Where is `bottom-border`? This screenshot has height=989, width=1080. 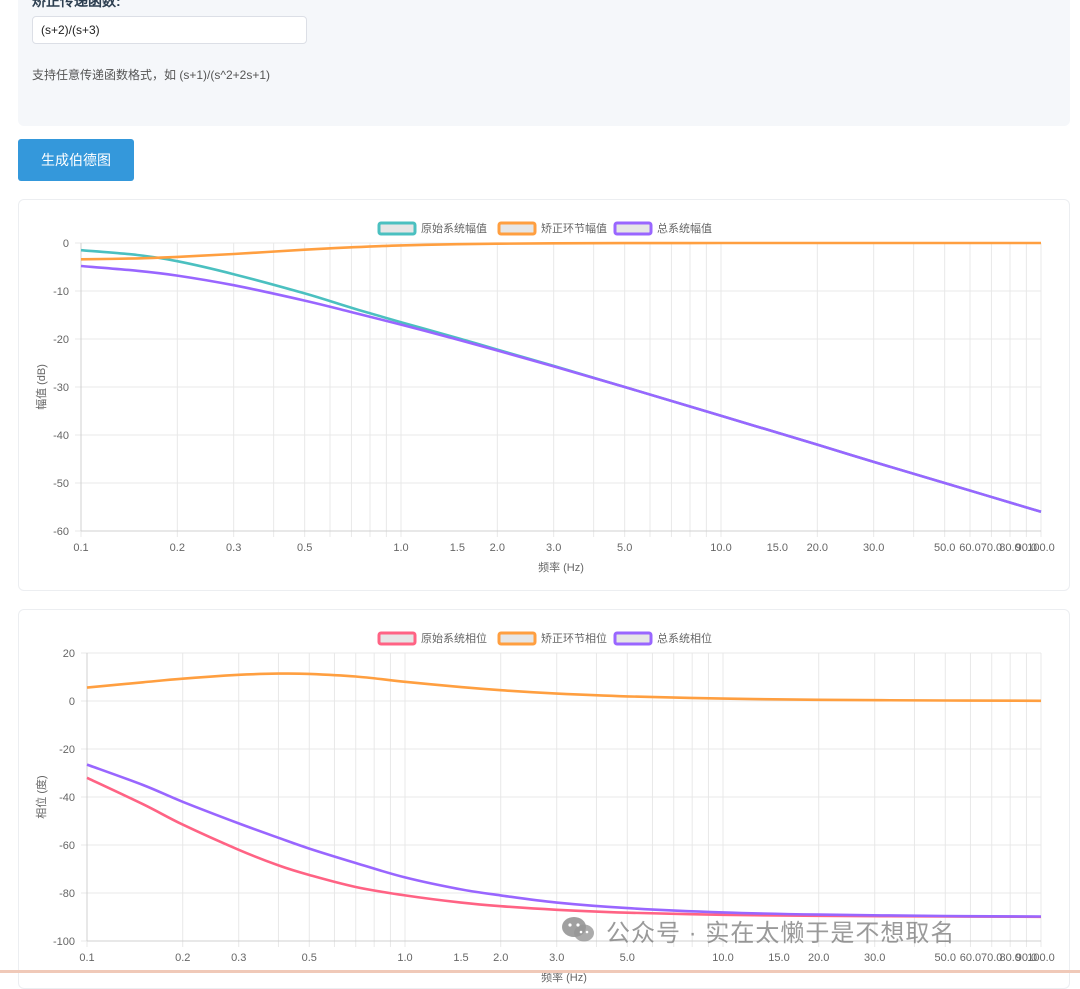 bottom-border is located at coordinates (540, 971).